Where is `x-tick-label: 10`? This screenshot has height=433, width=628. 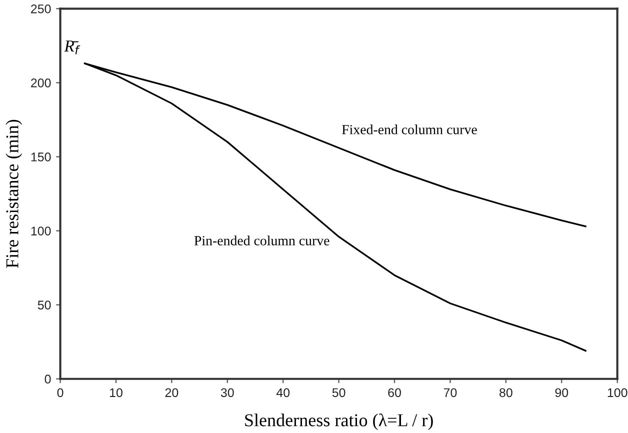
x-tick-label: 10 is located at coordinates (116, 393).